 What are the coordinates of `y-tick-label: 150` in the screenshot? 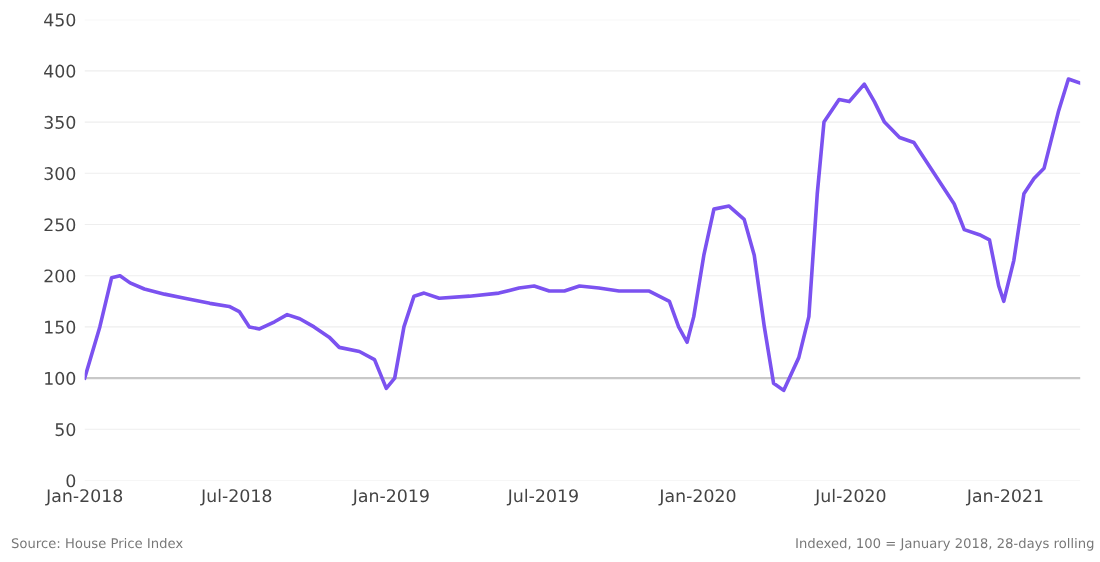 It's located at (60, 327).